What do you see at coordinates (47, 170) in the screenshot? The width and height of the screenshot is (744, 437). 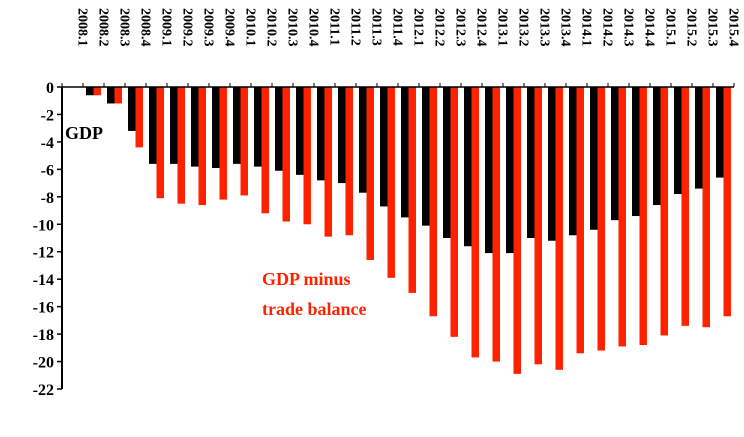 I see `y-tick-label: -6` at bounding box center [47, 170].